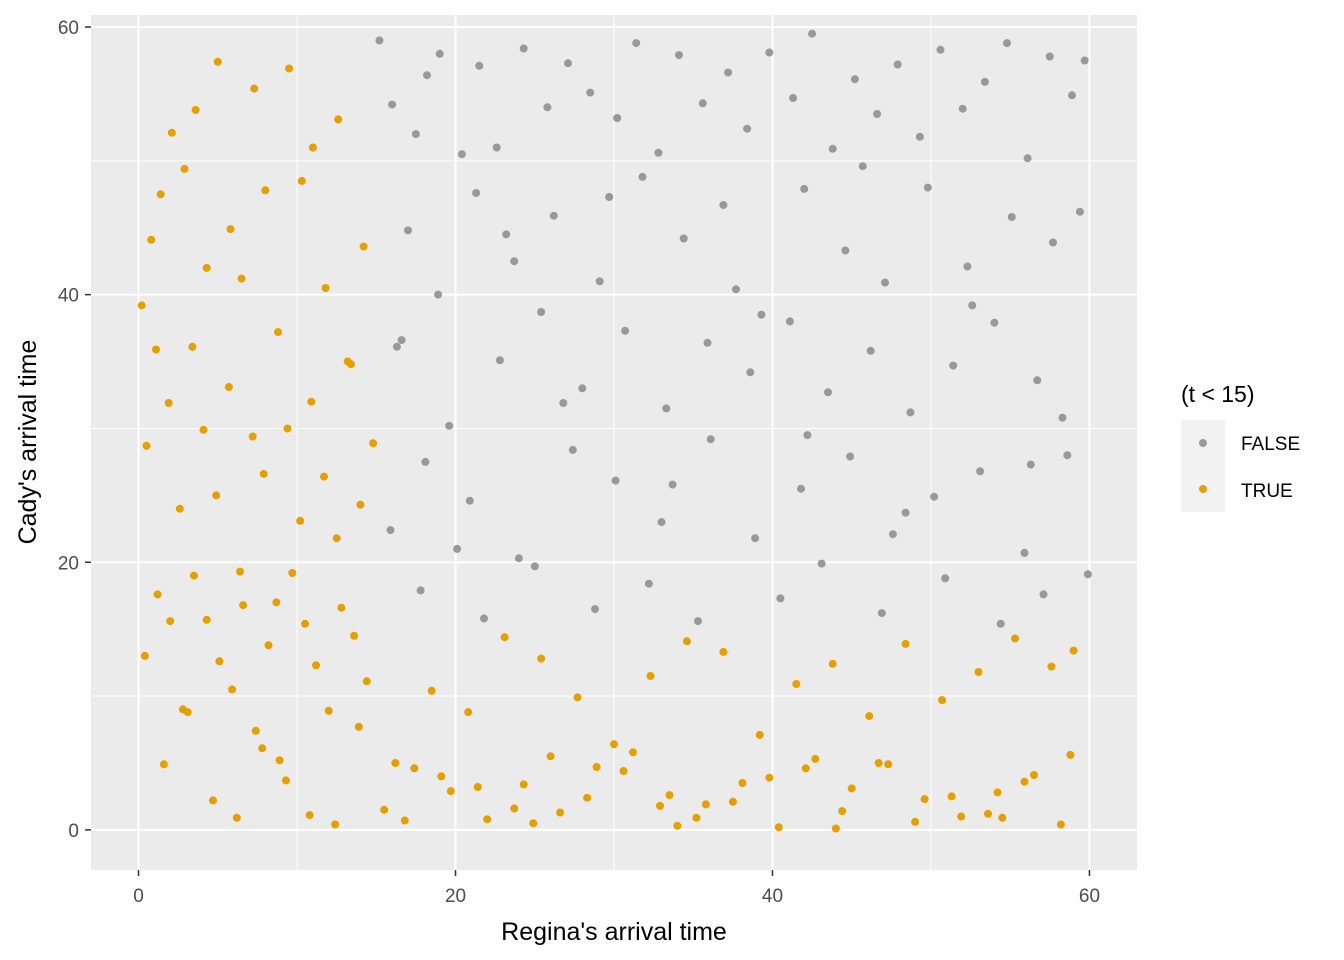 The width and height of the screenshot is (1344, 960). I want to click on y-tick-label: 60, so click(68, 28).